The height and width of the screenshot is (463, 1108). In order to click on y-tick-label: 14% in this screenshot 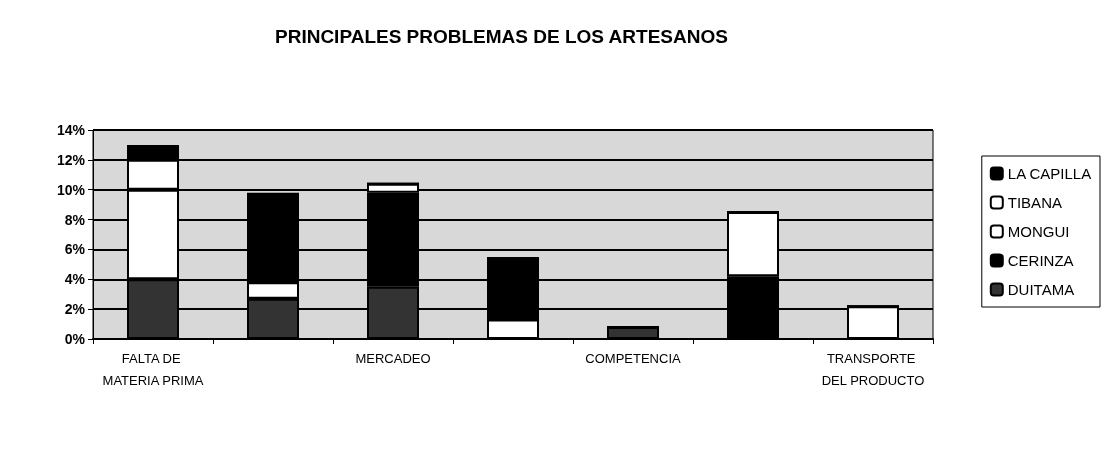, I will do `click(71, 130)`.